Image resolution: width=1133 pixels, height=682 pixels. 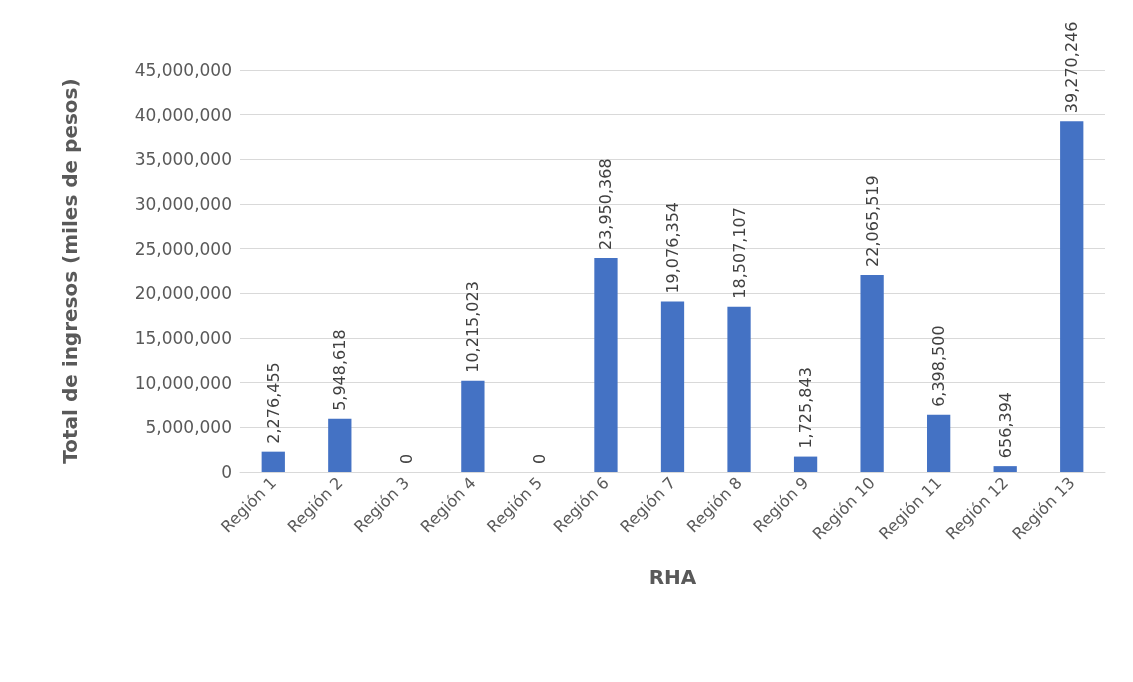 I want to click on y-tick-label: 5,000,000, so click(x=188, y=427).